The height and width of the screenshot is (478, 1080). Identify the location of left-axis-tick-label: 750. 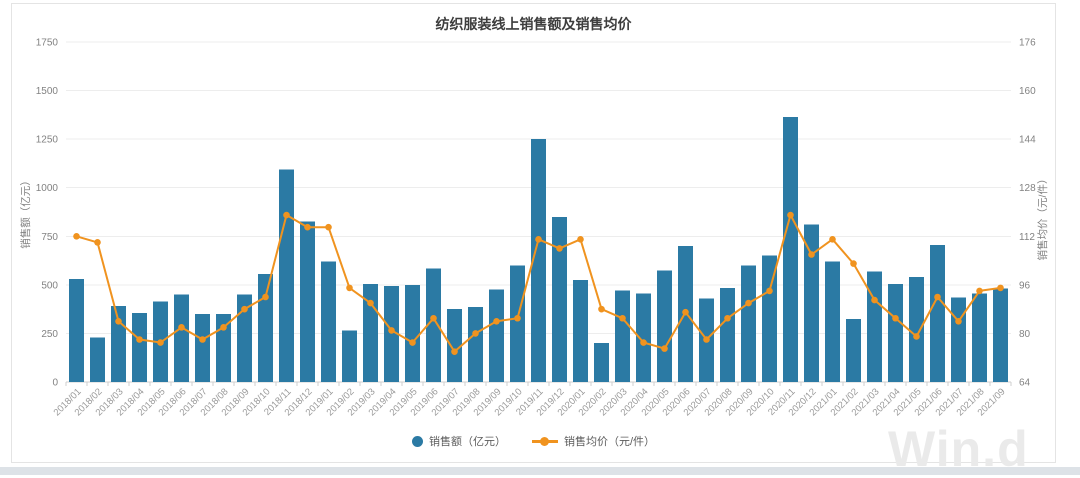
(49, 237).